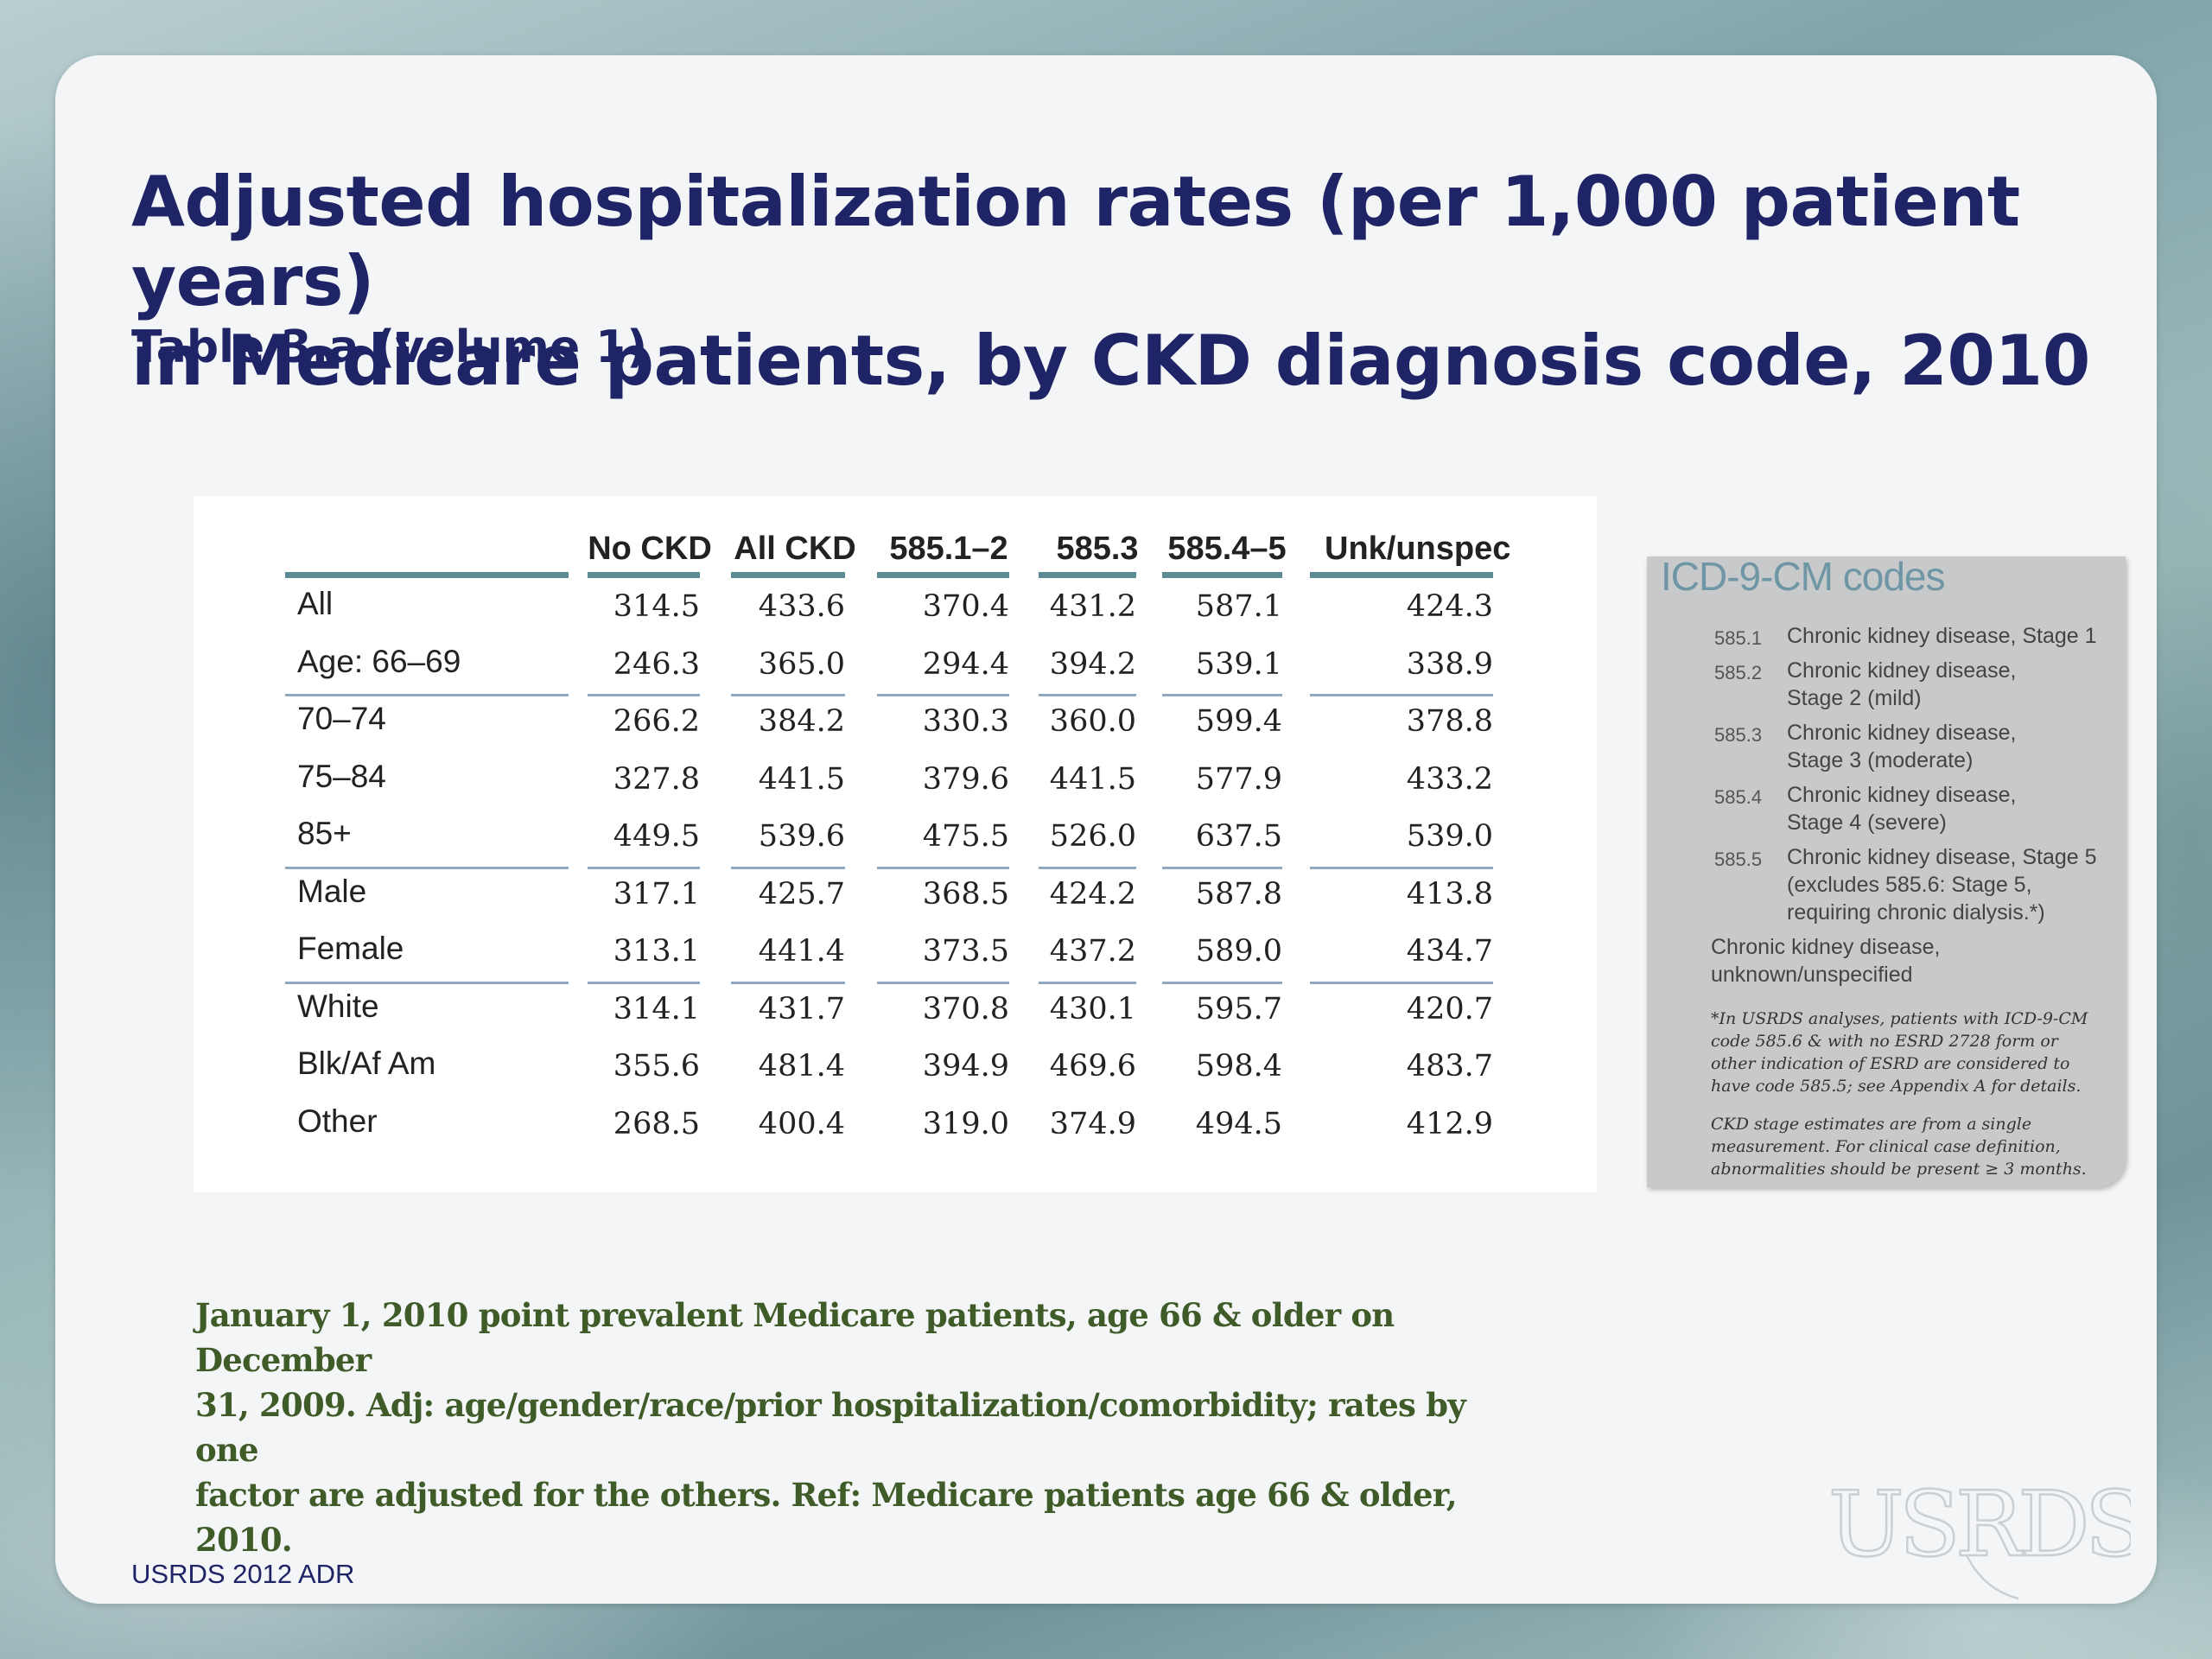 The width and height of the screenshot is (2212, 1659). I want to click on table-cell: 539.0, so click(1449, 836).